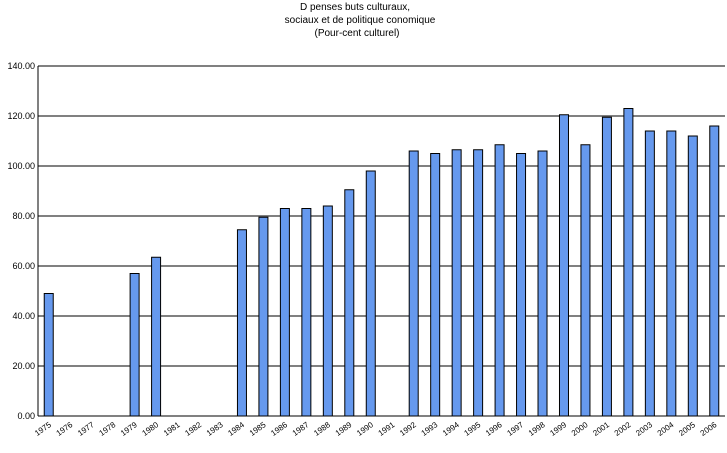  Describe the element at coordinates (156, 336) in the screenshot. I see `bar-1980` at that location.